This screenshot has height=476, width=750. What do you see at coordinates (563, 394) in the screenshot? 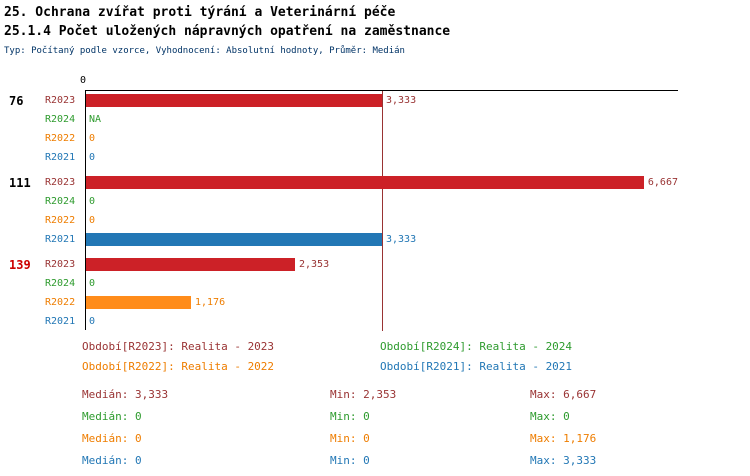
I see `stat-max: Max: 6,667` at bounding box center [563, 394].